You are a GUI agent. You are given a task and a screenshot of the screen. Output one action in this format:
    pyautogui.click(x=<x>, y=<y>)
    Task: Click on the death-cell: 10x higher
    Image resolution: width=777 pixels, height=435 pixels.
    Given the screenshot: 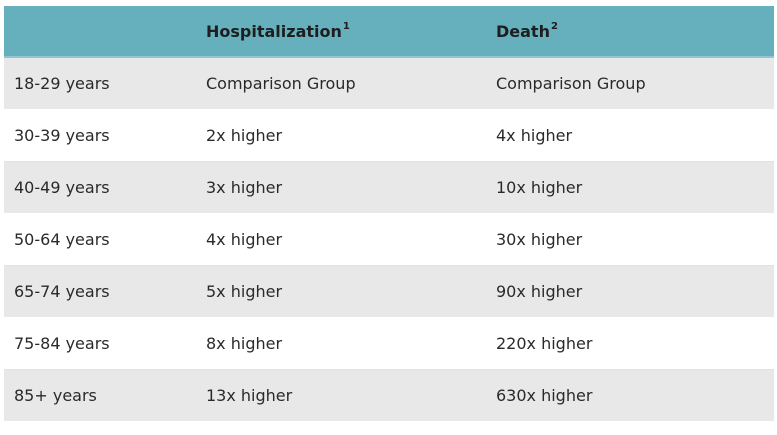 What is the action you would take?
    pyautogui.click(x=630, y=187)
    